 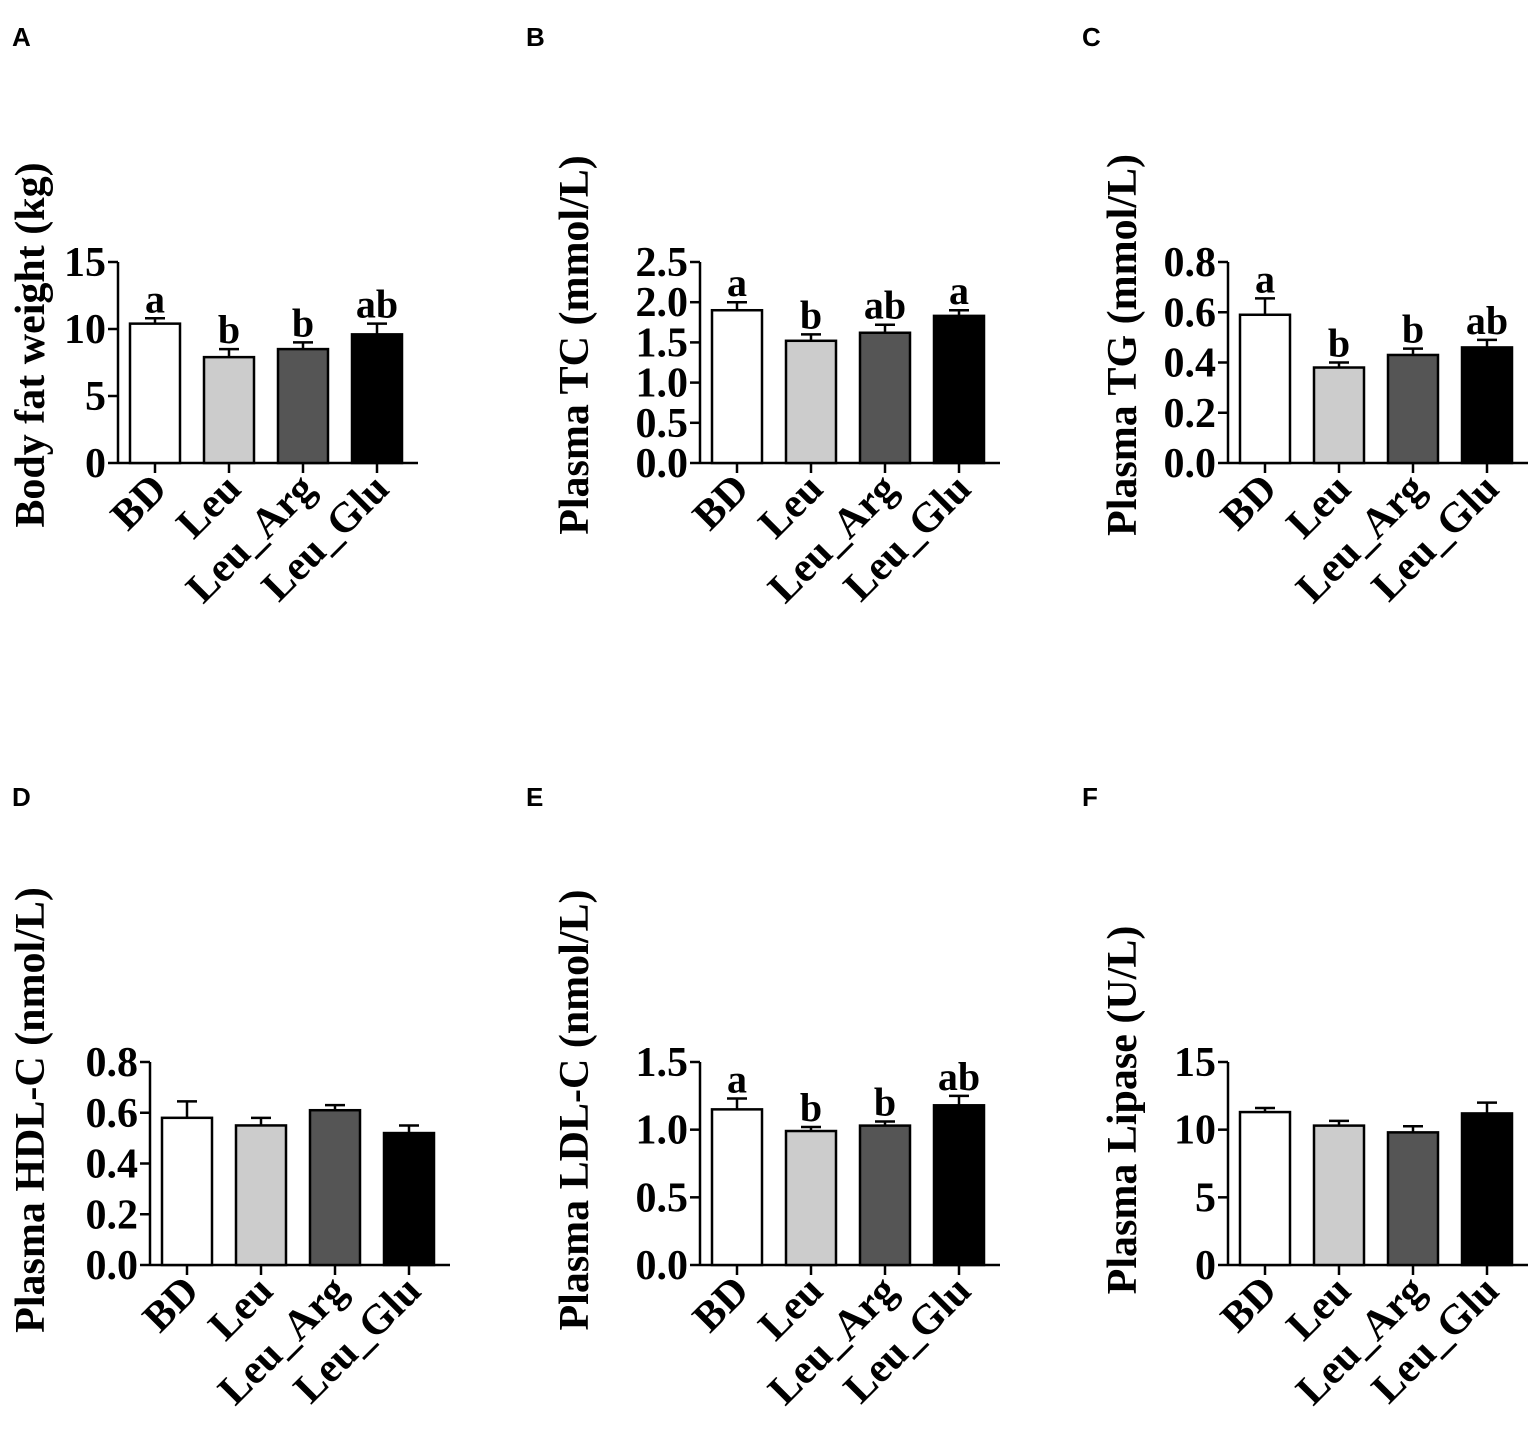 What do you see at coordinates (535, 37) in the screenshot?
I see `panel-letter: B` at bounding box center [535, 37].